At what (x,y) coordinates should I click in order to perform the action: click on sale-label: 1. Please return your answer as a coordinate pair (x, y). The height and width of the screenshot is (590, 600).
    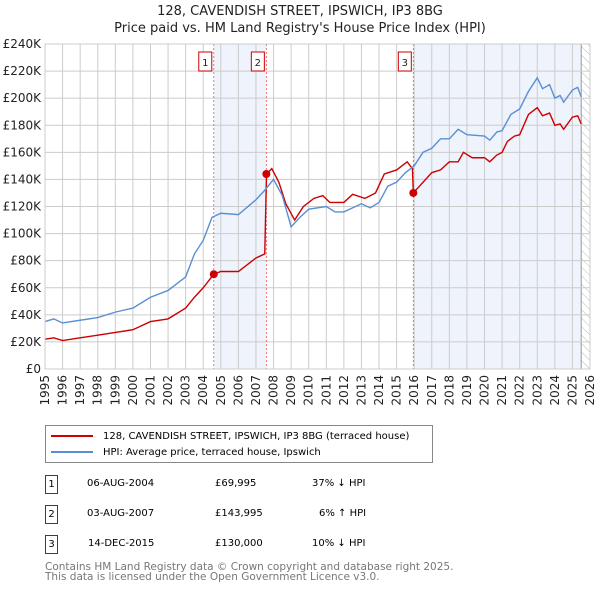
    Looking at the image, I should click on (205, 63).